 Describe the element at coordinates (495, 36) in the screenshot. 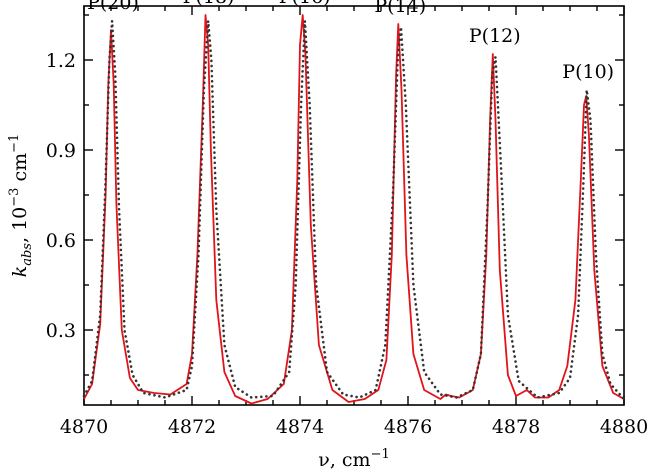

I see `peak-label: P(12)` at that location.